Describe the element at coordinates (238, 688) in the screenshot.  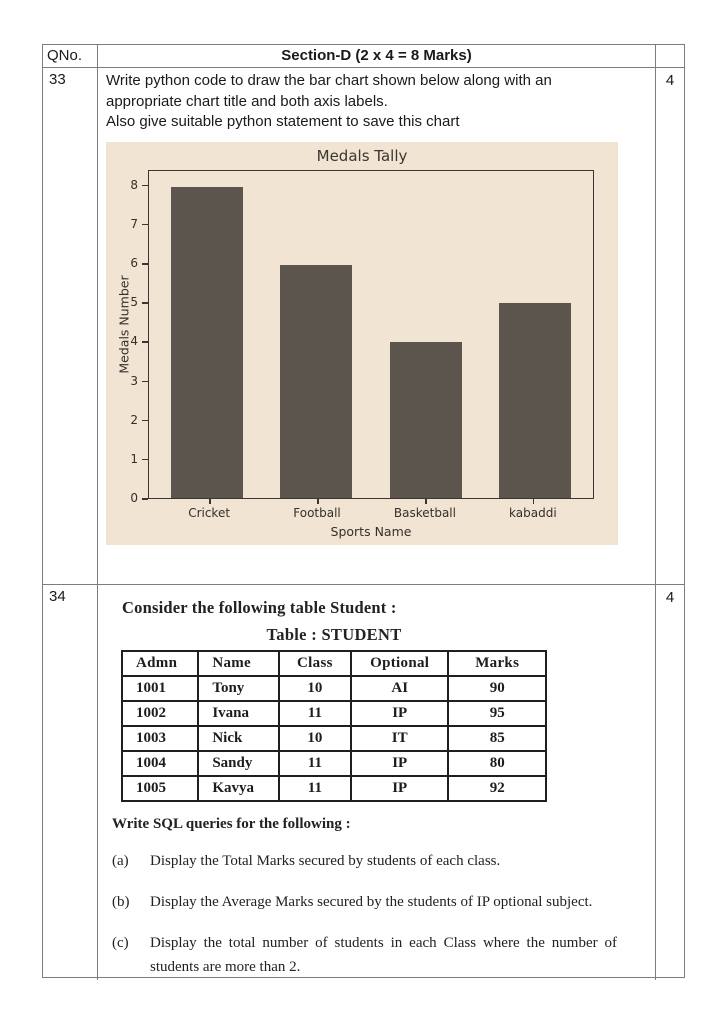
I see `student-cell: Tony` at that location.